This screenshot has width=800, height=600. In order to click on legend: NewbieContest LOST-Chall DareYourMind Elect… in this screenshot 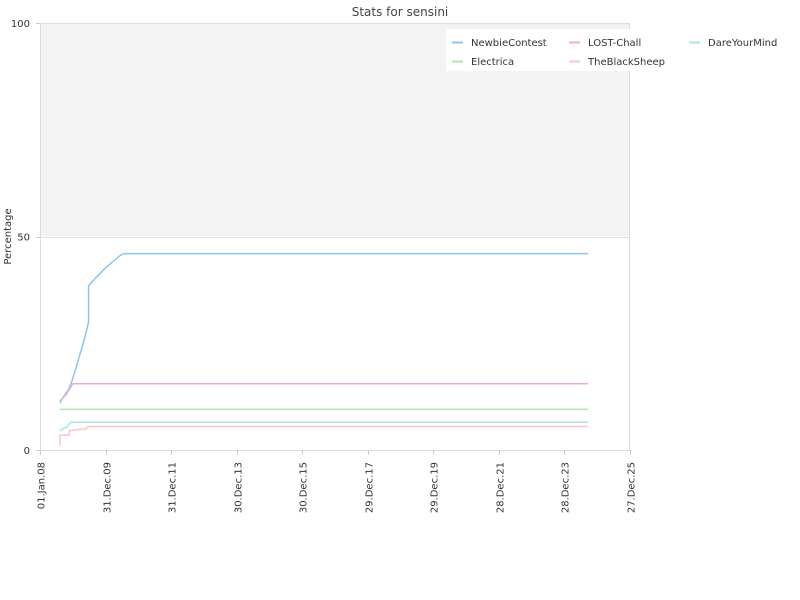, I will do `click(616, 50)`.